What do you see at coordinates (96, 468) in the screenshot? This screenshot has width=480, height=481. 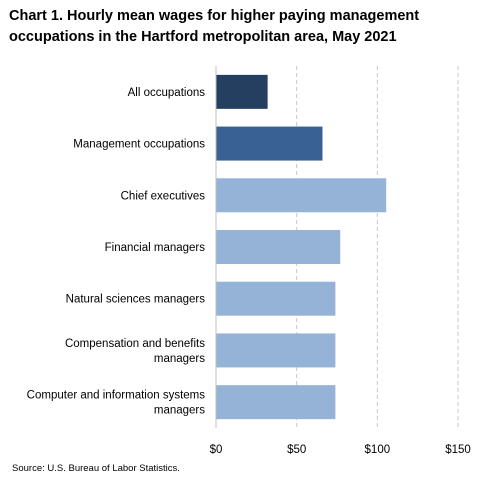 I see `source-note: Source: U.S. Bureau of Labor Statistics.` at bounding box center [96, 468].